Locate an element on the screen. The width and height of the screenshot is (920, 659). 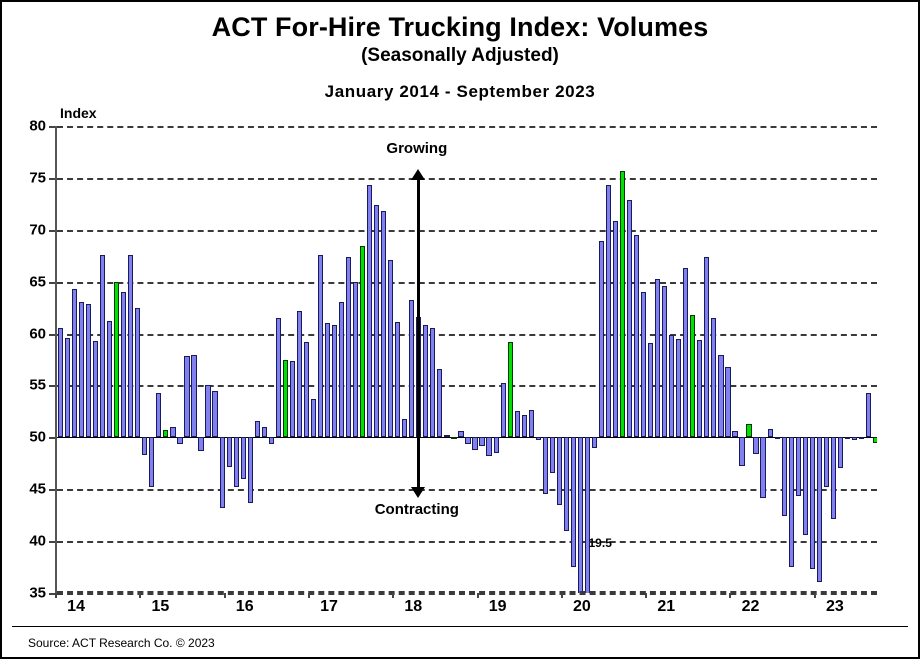
x-axis-line is located at coordinates (467, 592).